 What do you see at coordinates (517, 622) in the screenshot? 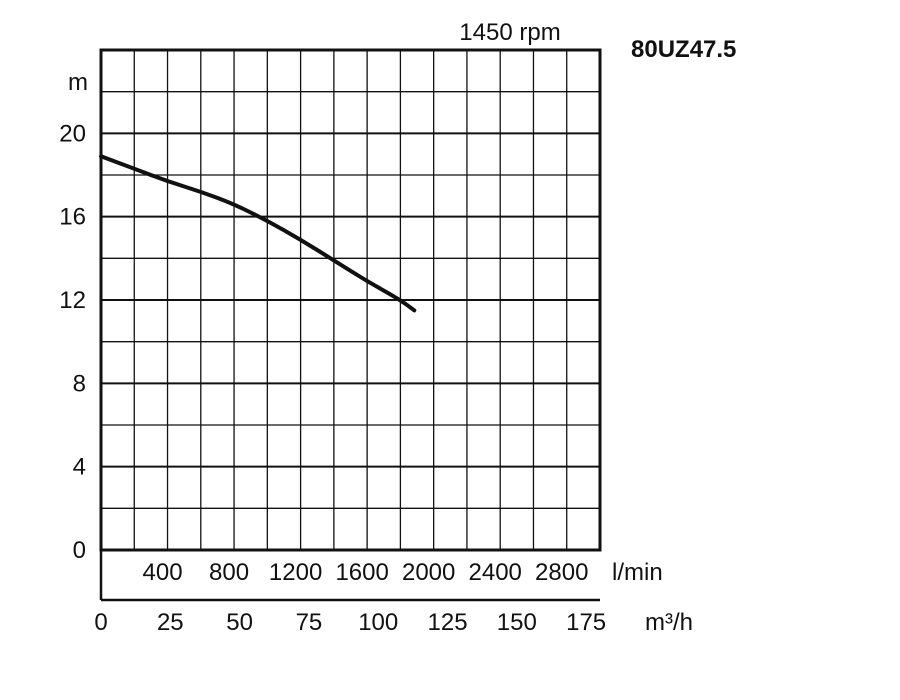
I see `x-tick-label-m3h: 150` at bounding box center [517, 622].